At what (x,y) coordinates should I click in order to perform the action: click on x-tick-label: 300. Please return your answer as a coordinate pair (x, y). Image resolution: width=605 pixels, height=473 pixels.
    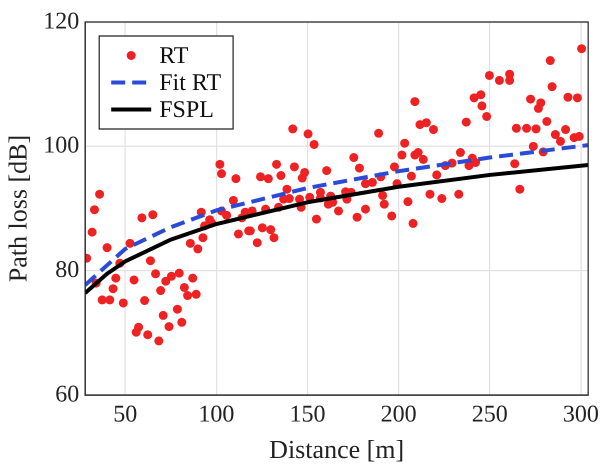
    Looking at the image, I should click on (580, 415).